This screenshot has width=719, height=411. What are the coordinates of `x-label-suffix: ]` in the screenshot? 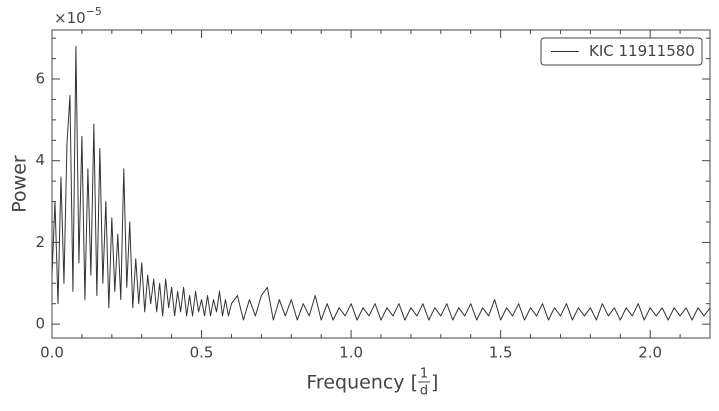 It's located at (434, 383).